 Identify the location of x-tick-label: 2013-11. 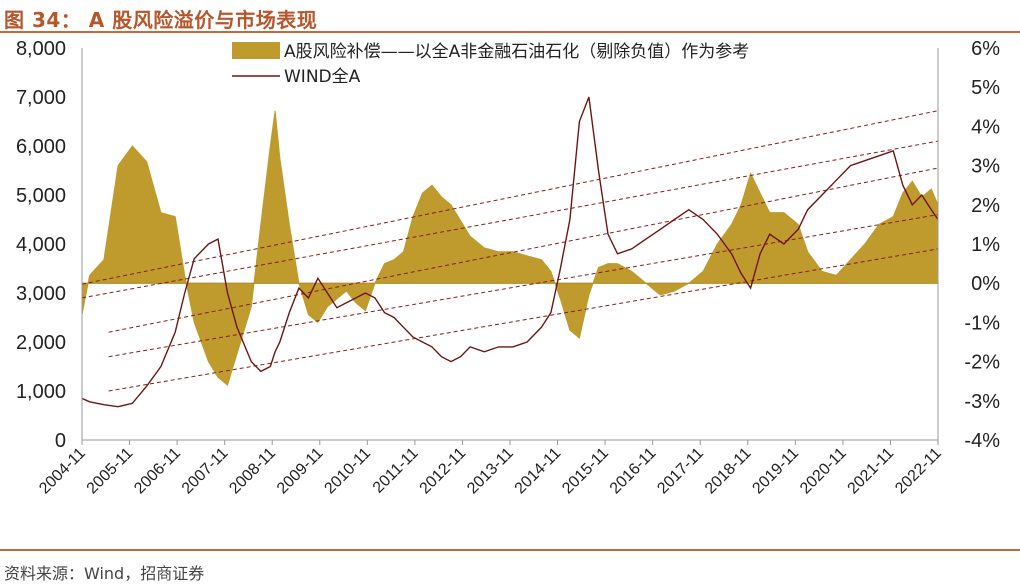
(490, 471).